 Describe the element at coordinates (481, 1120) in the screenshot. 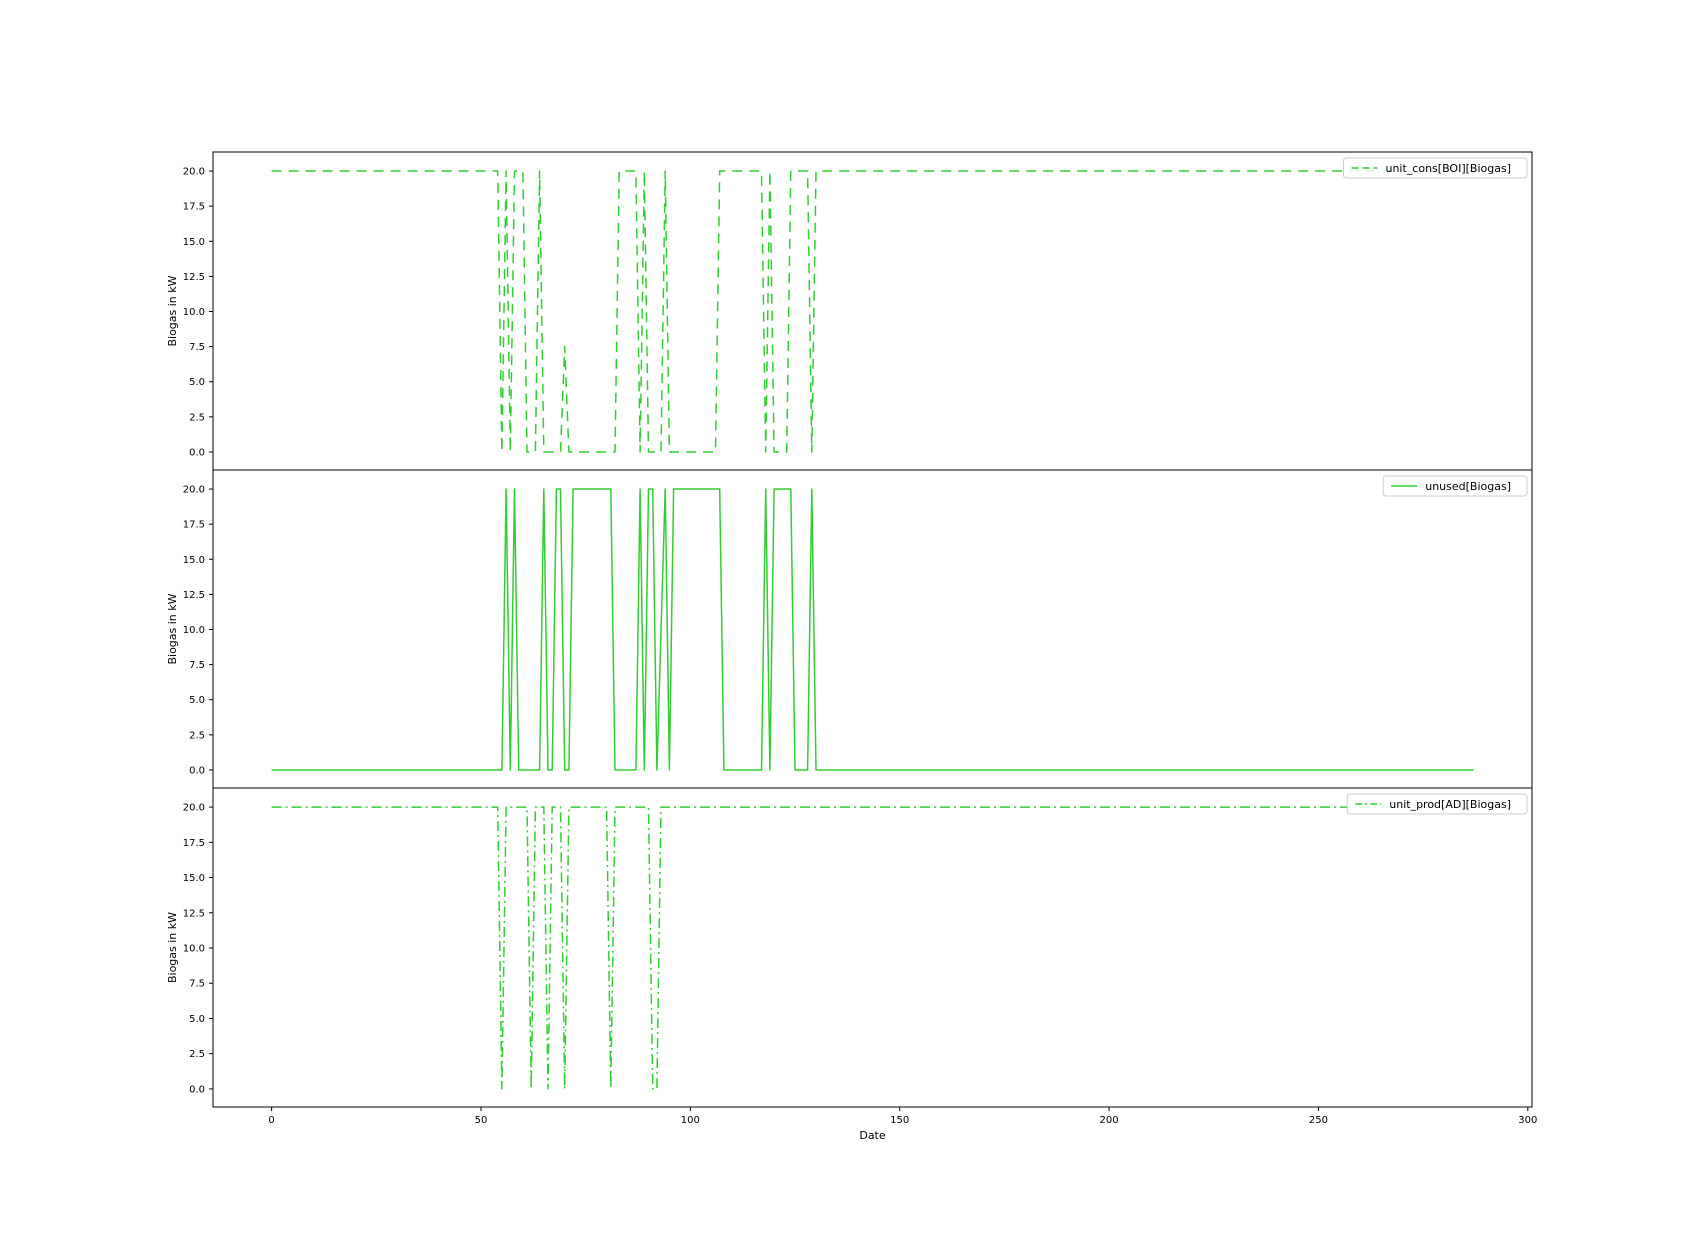

I see `x-tick-label: 50` at that location.